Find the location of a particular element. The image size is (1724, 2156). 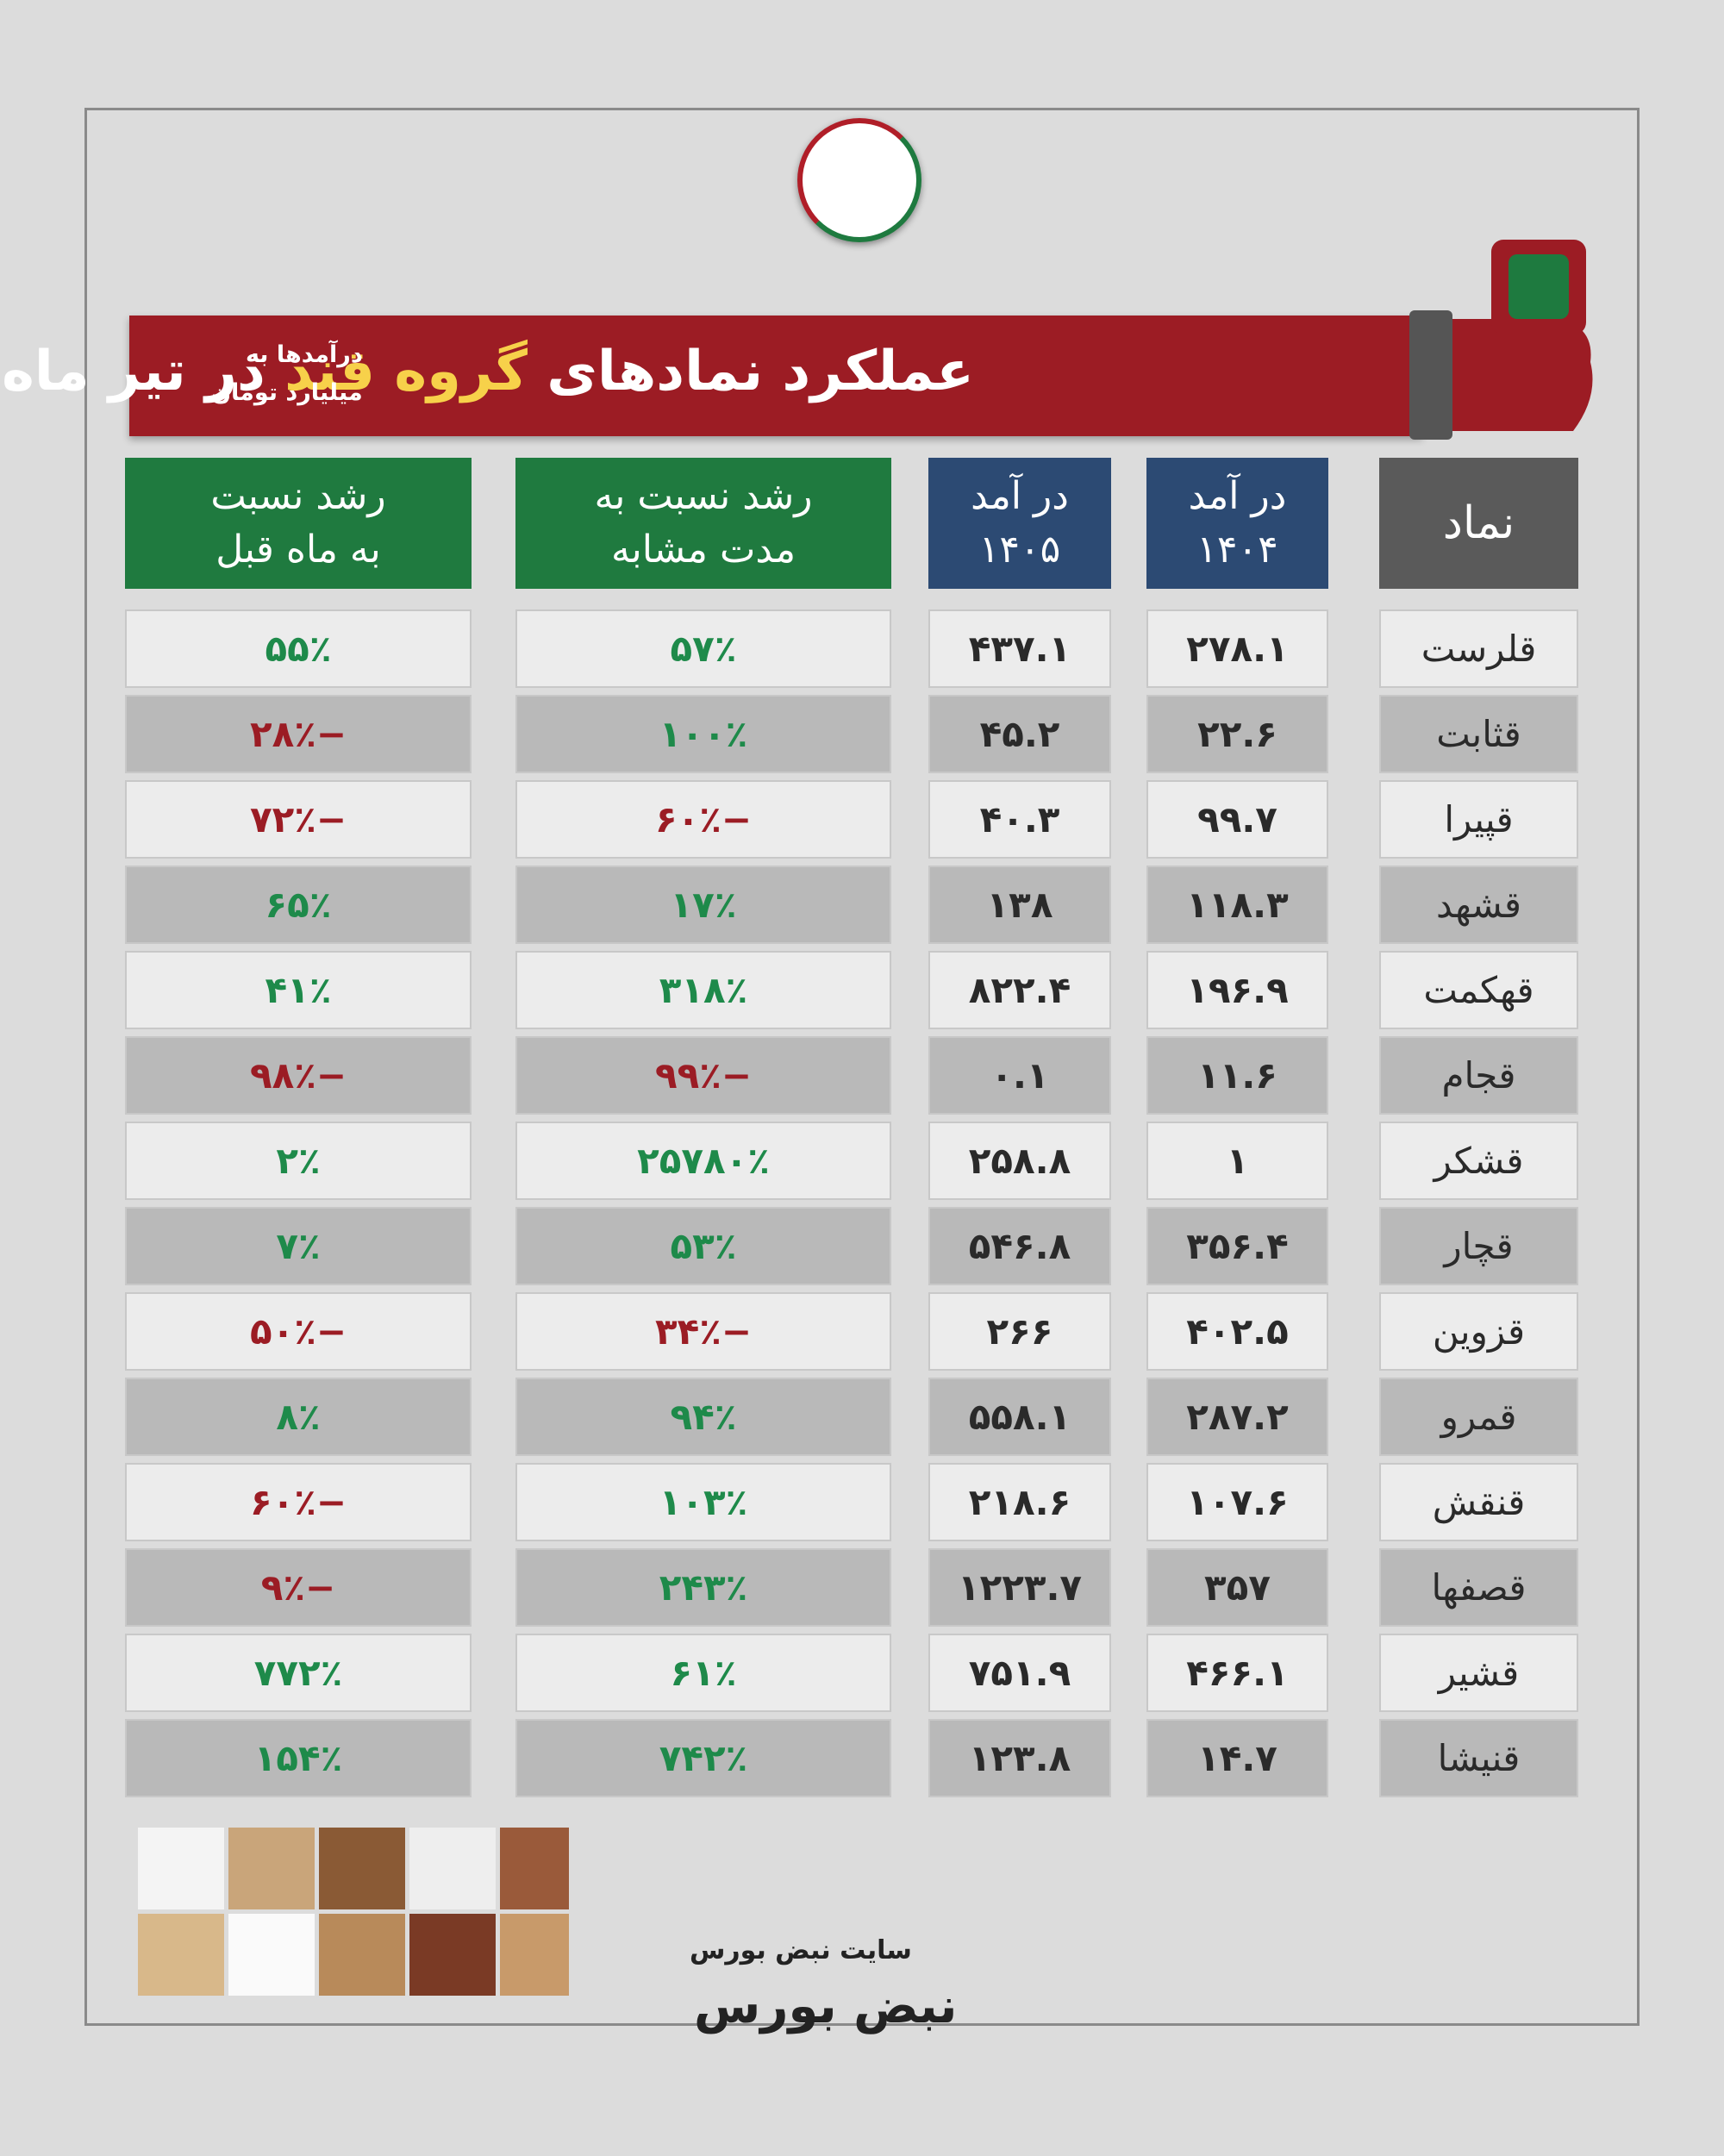

table-cell: ۲٪ is located at coordinates (298, 1161).